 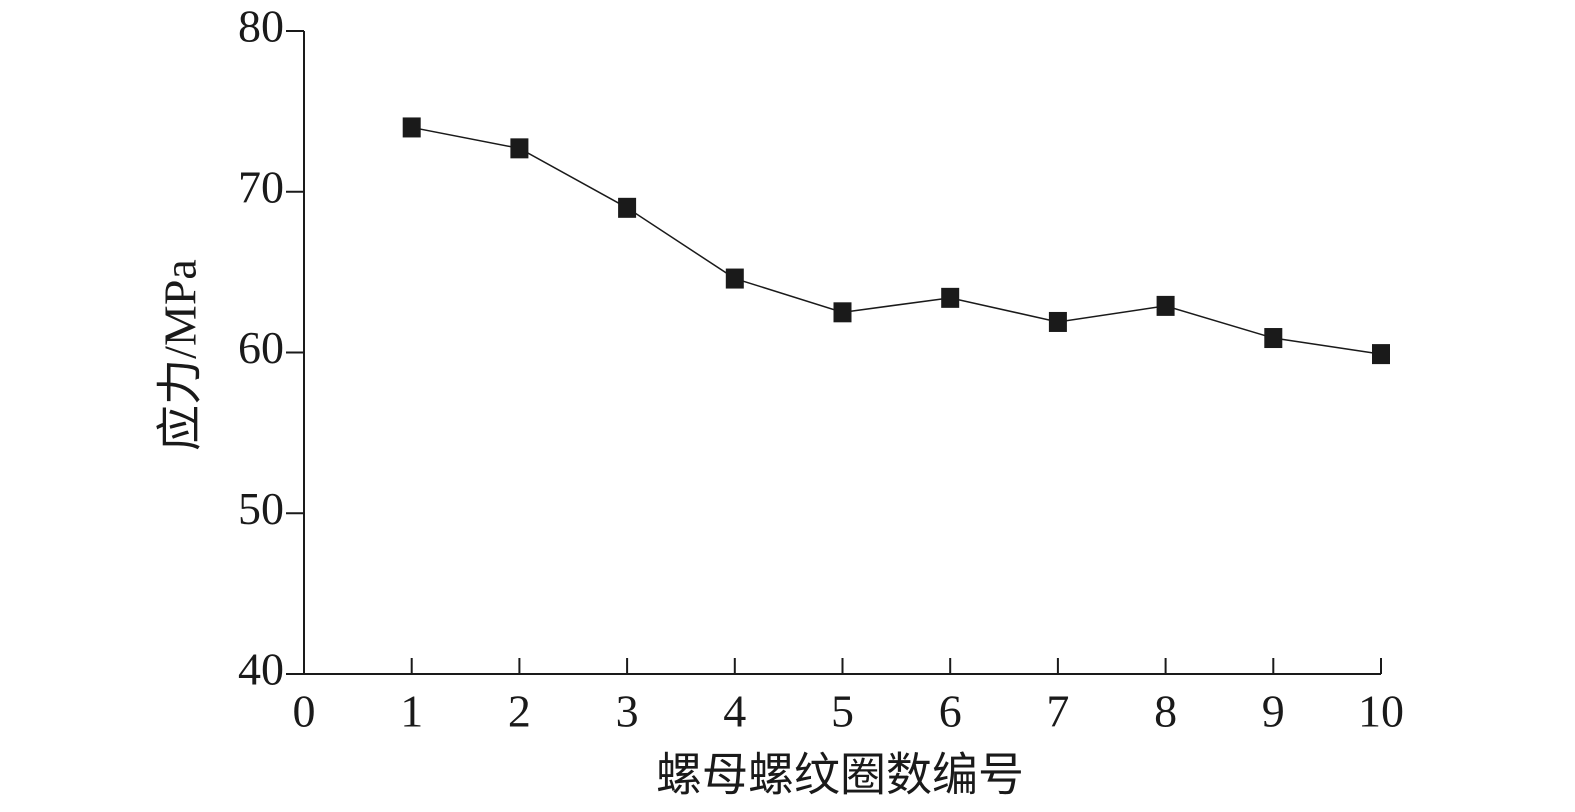 I want to click on x-tick-label: 6, so click(x=950, y=711).